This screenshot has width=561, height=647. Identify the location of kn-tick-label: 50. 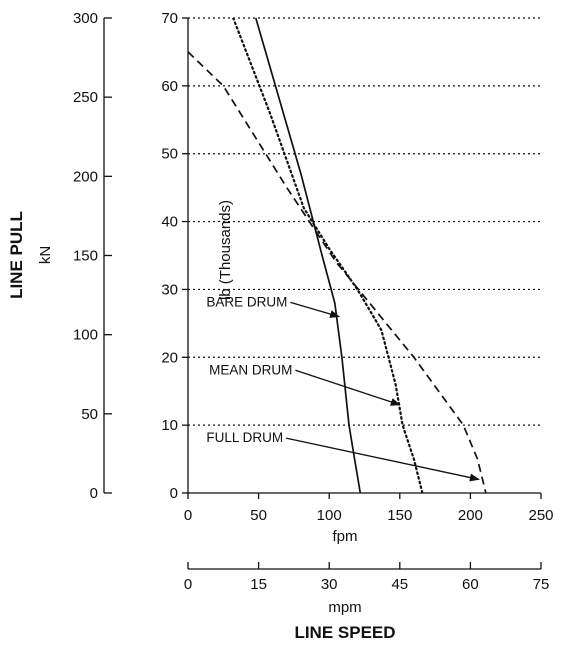
(89, 414).